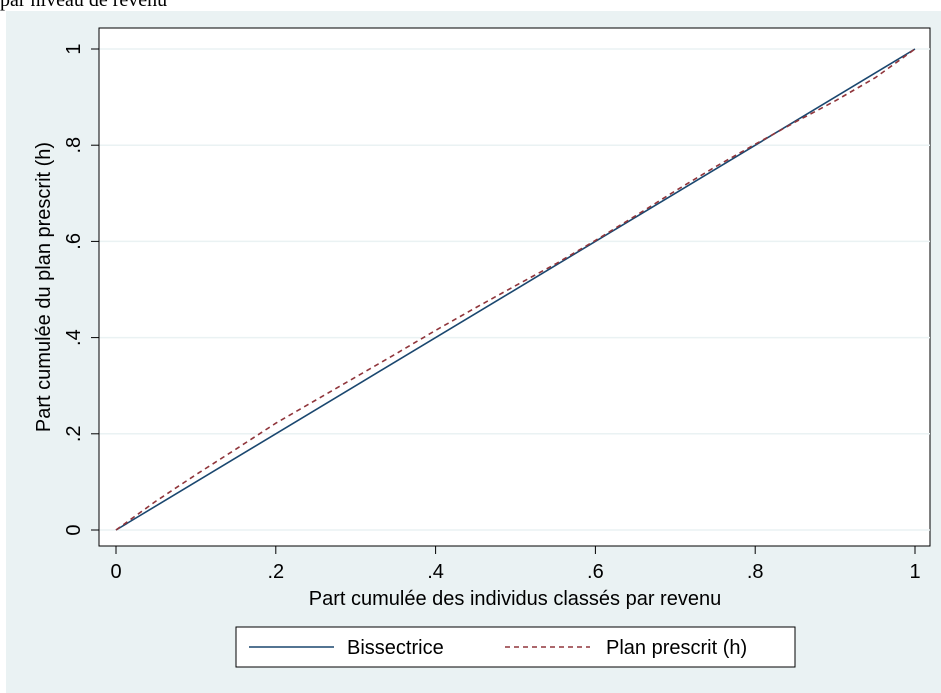 The width and height of the screenshot is (941, 693). Describe the element at coordinates (84, 5) in the screenshot. I see `figure-caption: par niveau de revenu` at that location.